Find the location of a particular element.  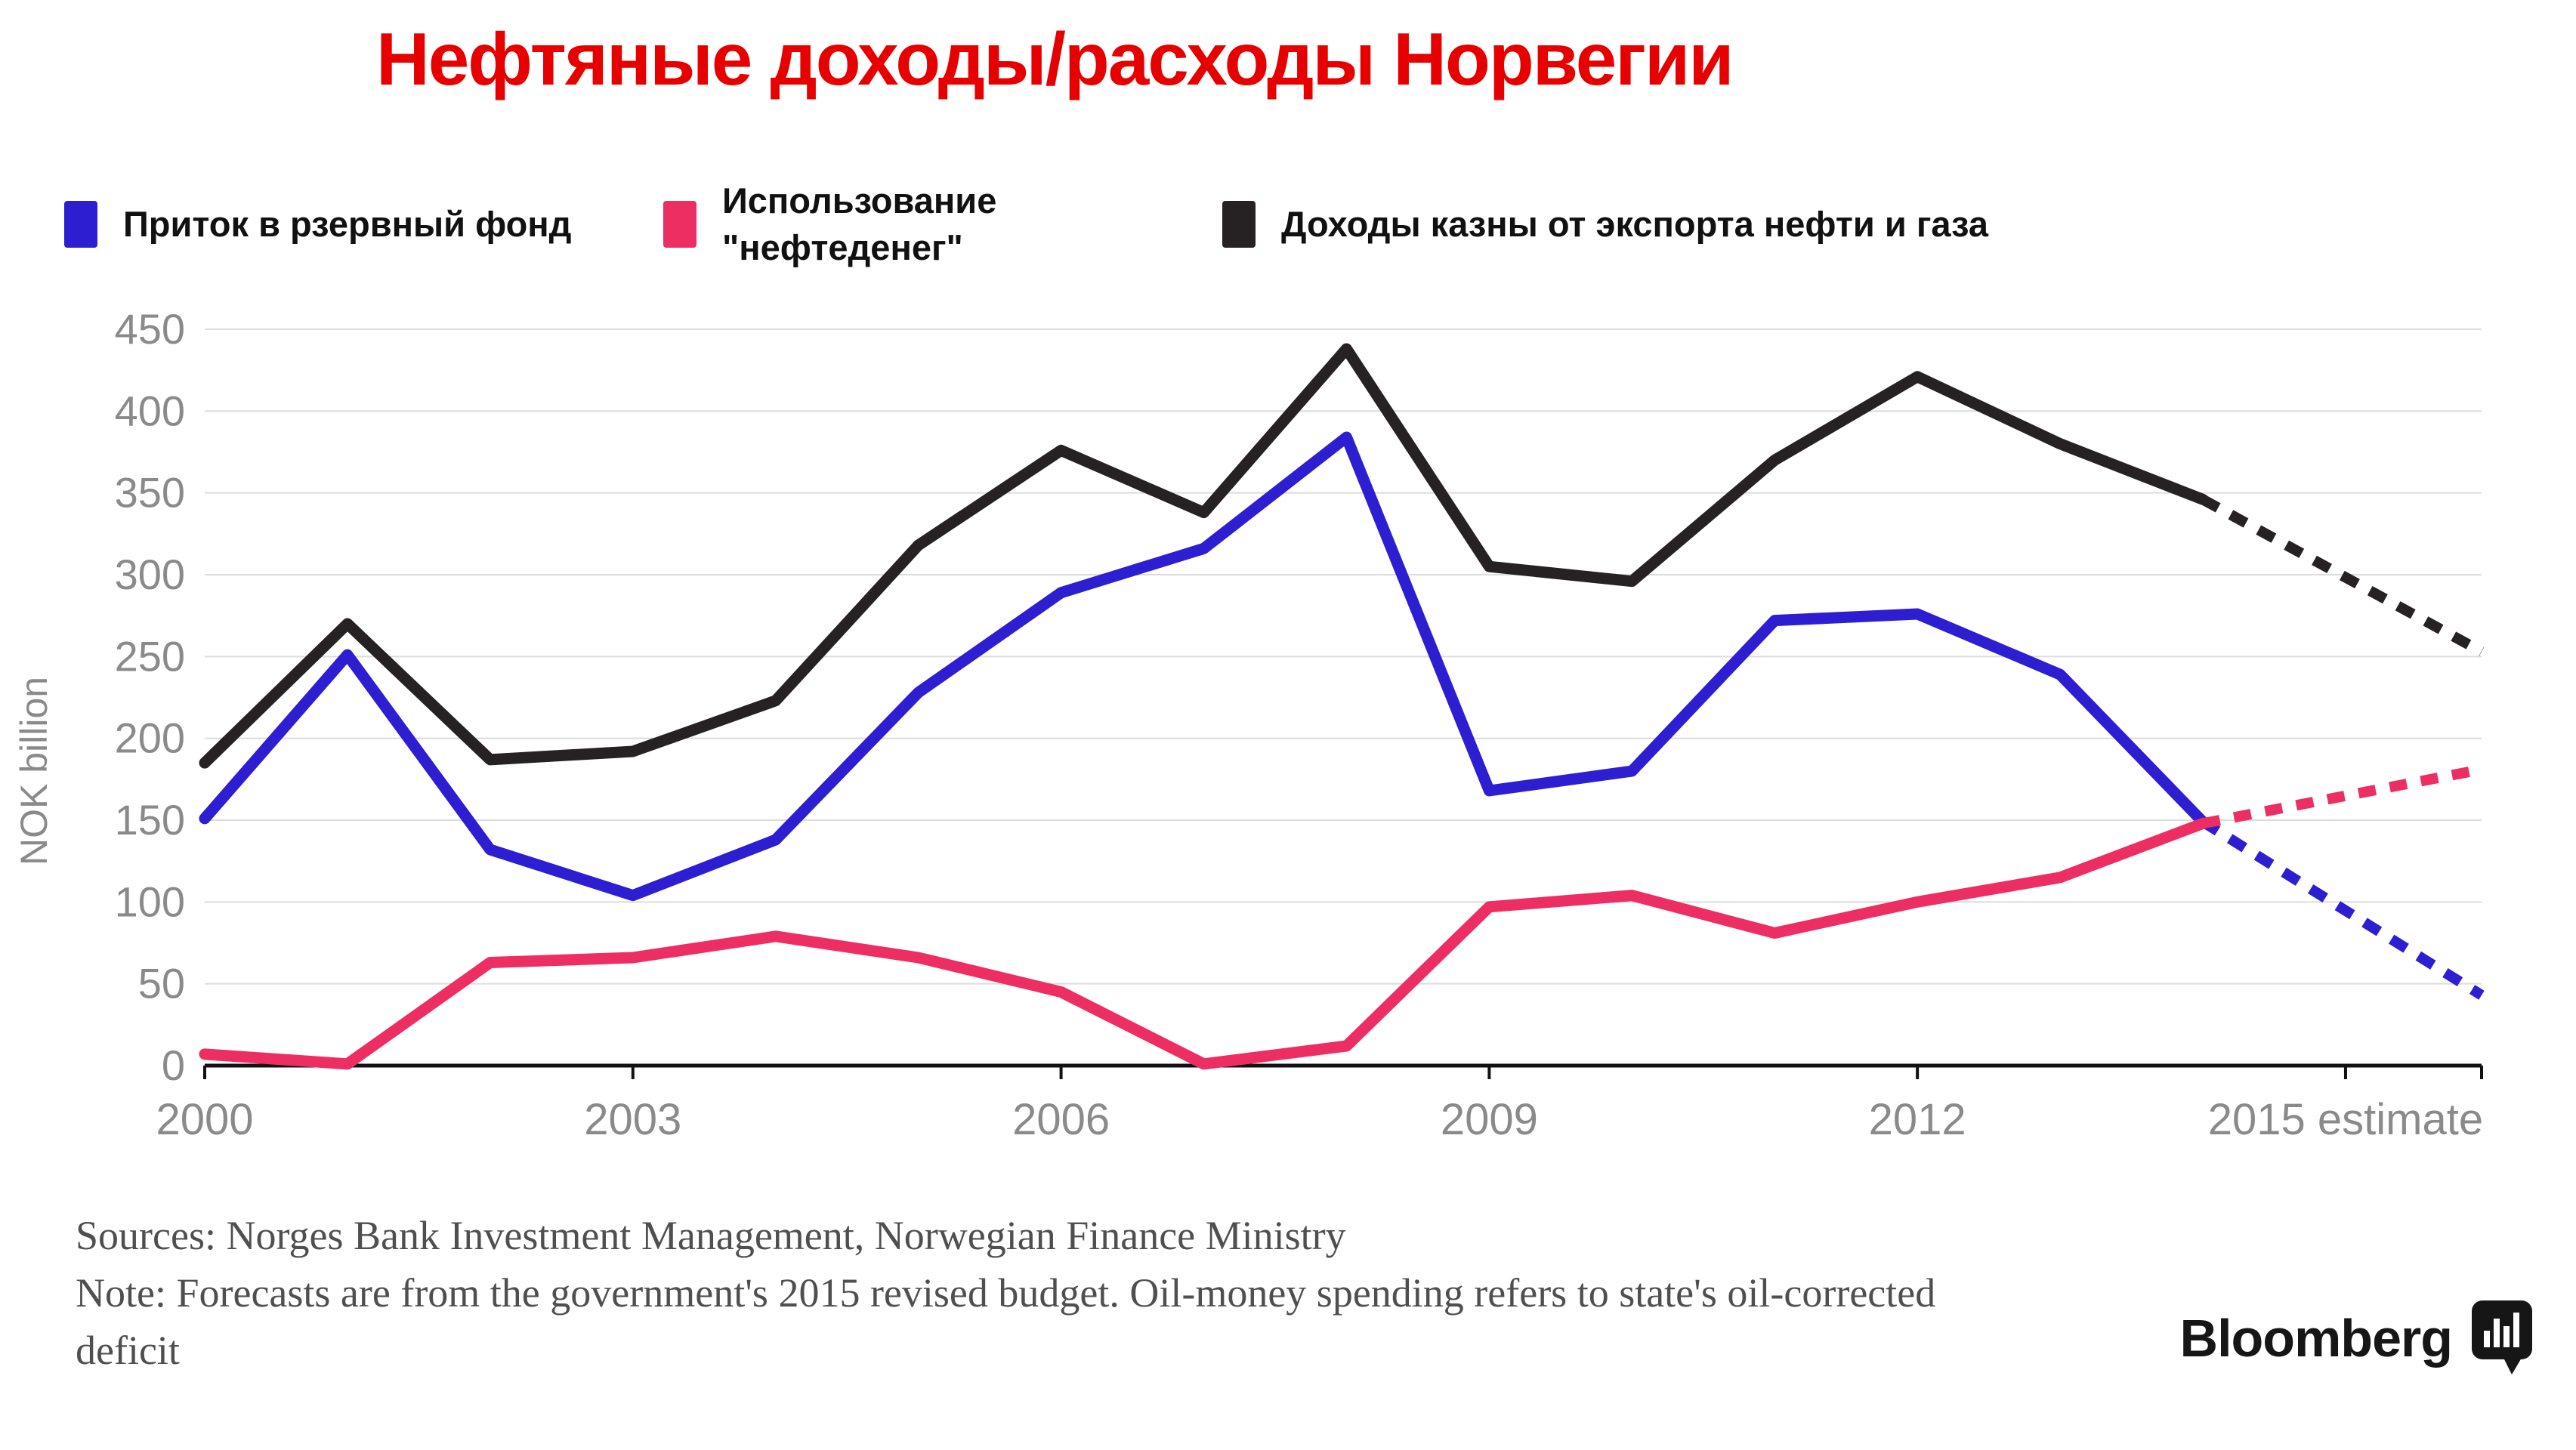

note-line2: deficit is located at coordinates (128, 1350).